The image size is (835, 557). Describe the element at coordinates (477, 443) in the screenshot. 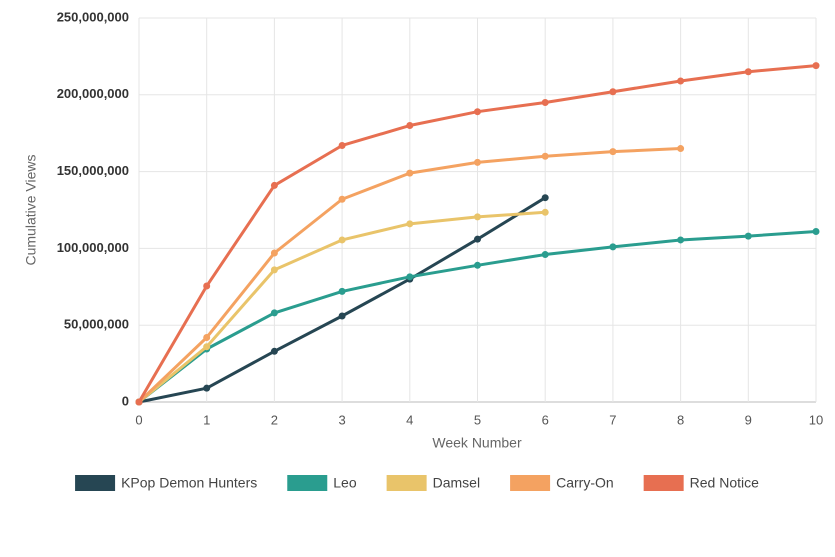

I see `x-axis-title: Week Number` at that location.